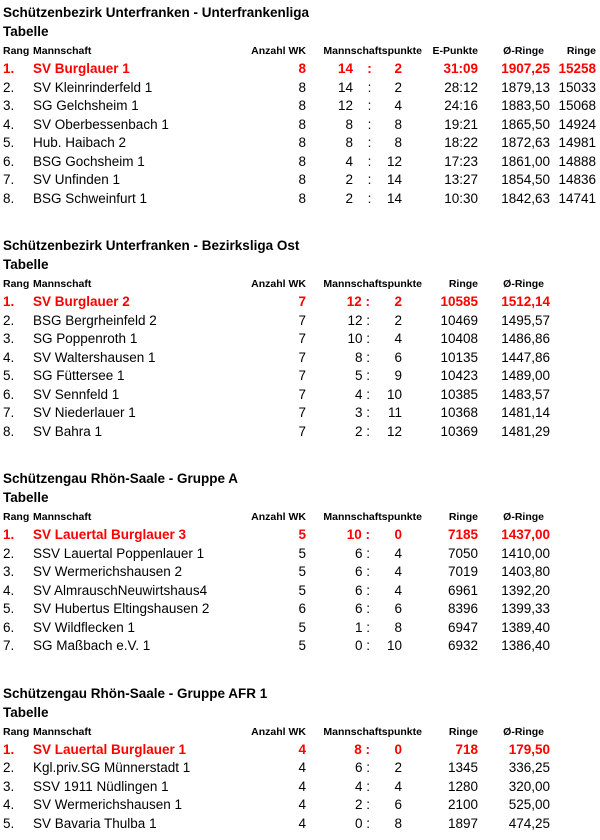 This screenshot has height=840, width=600. Describe the element at coordinates (462, 590) in the screenshot. I see `col-a-cell: 6961` at that location.